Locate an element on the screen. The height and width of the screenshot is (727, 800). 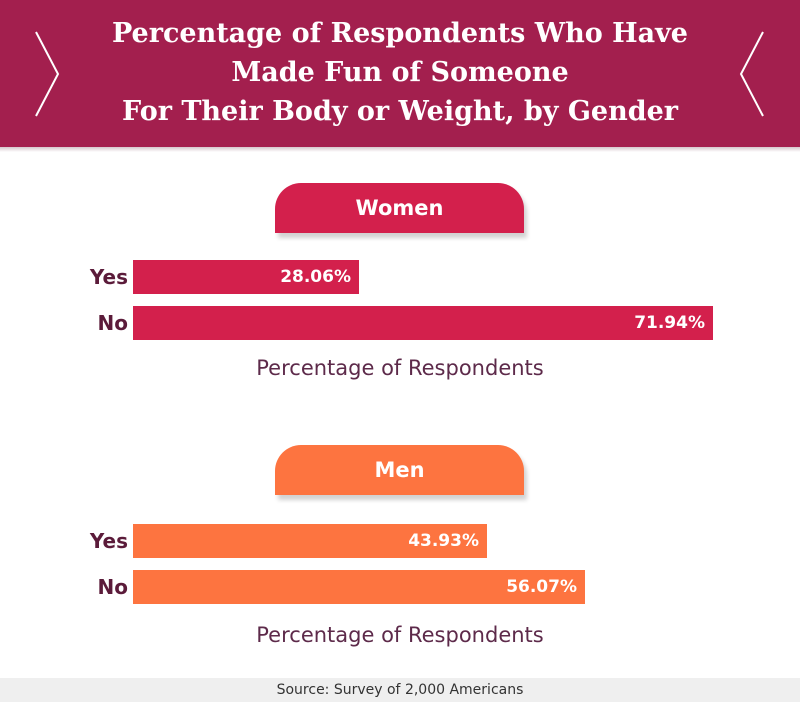
women-yes-bar: 28.06% is located at coordinates (246, 277).